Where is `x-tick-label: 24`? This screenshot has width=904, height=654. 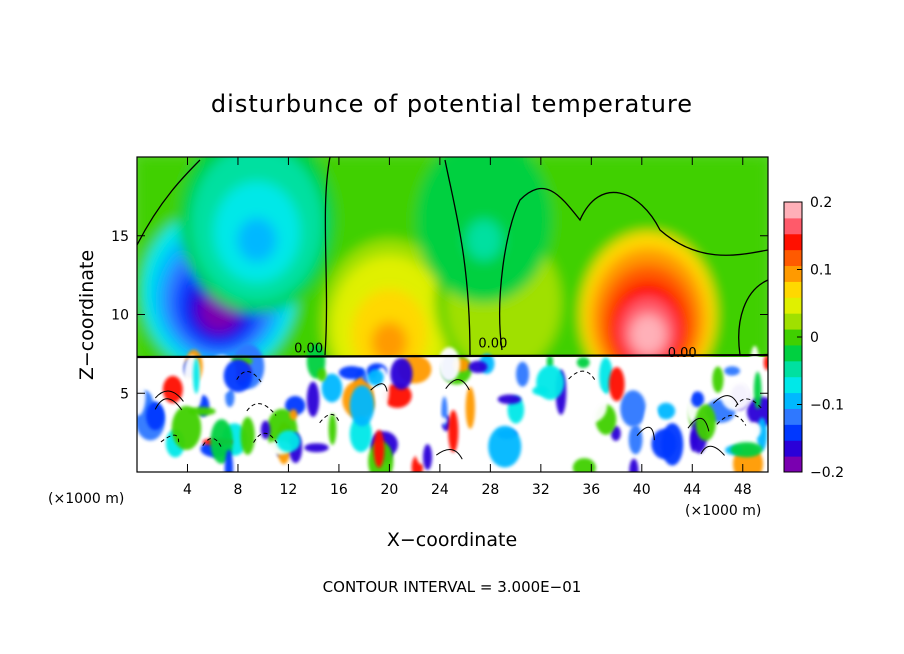
x-tick-label: 24 is located at coordinates (440, 490).